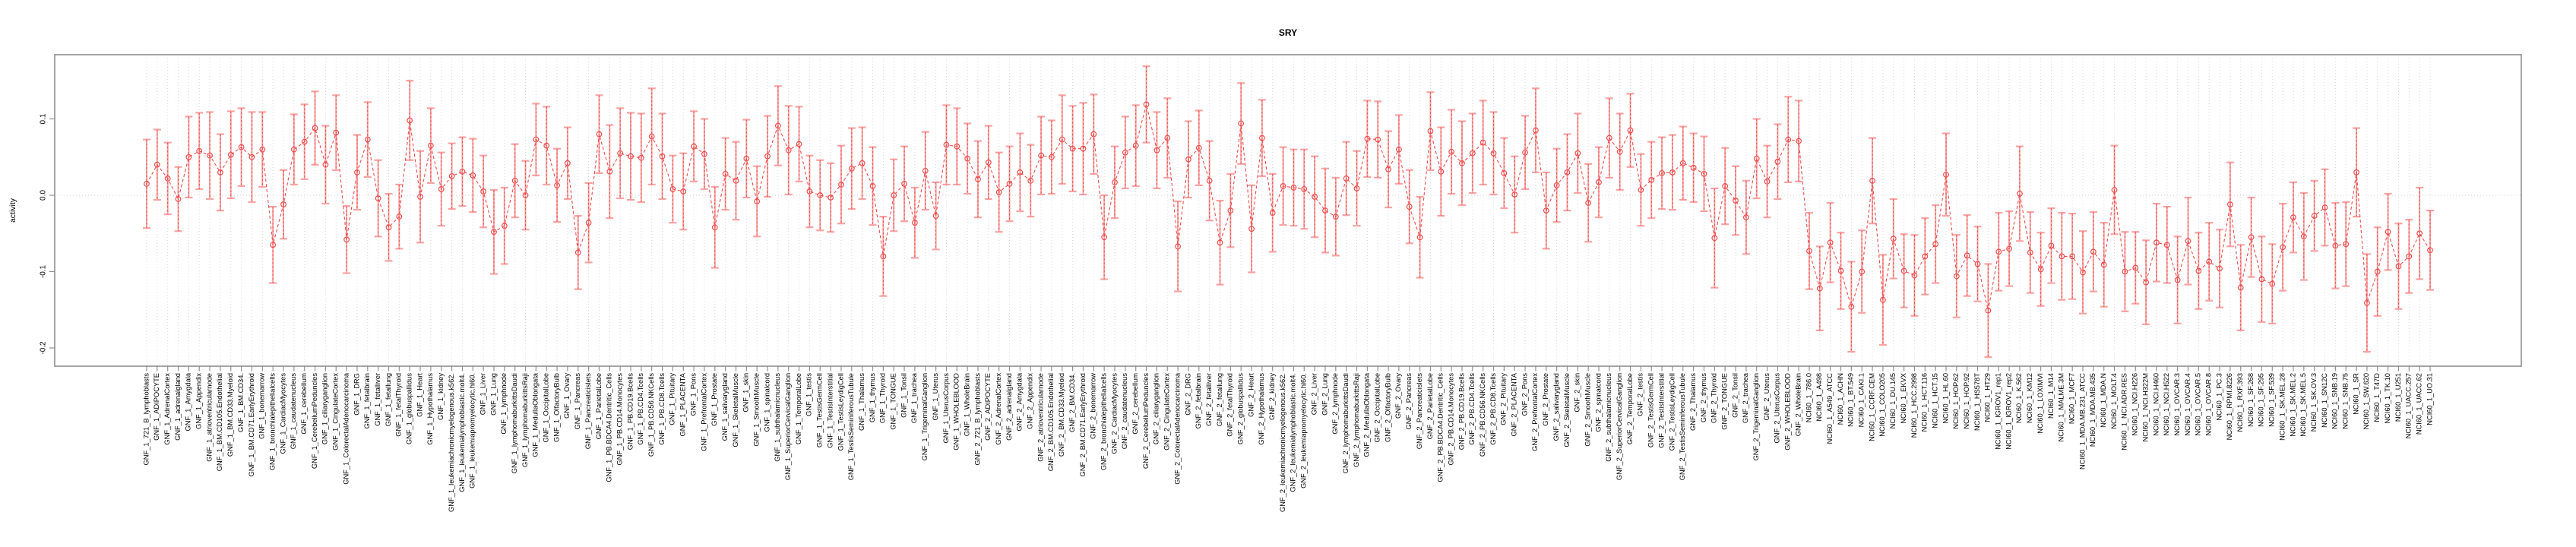 This screenshot has height=547, width=2576. Describe the element at coordinates (282, 413) in the screenshot. I see `x-tick-label: GNF_1_CardiacMyocytes` at that location.